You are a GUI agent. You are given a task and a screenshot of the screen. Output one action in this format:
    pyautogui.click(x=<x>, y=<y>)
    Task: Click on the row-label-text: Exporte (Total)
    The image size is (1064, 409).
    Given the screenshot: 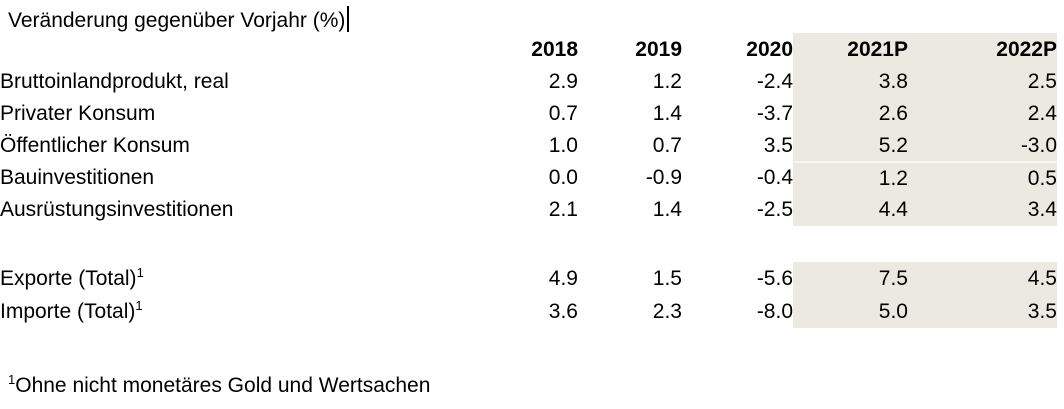 What is the action you would take?
    pyautogui.click(x=68, y=278)
    